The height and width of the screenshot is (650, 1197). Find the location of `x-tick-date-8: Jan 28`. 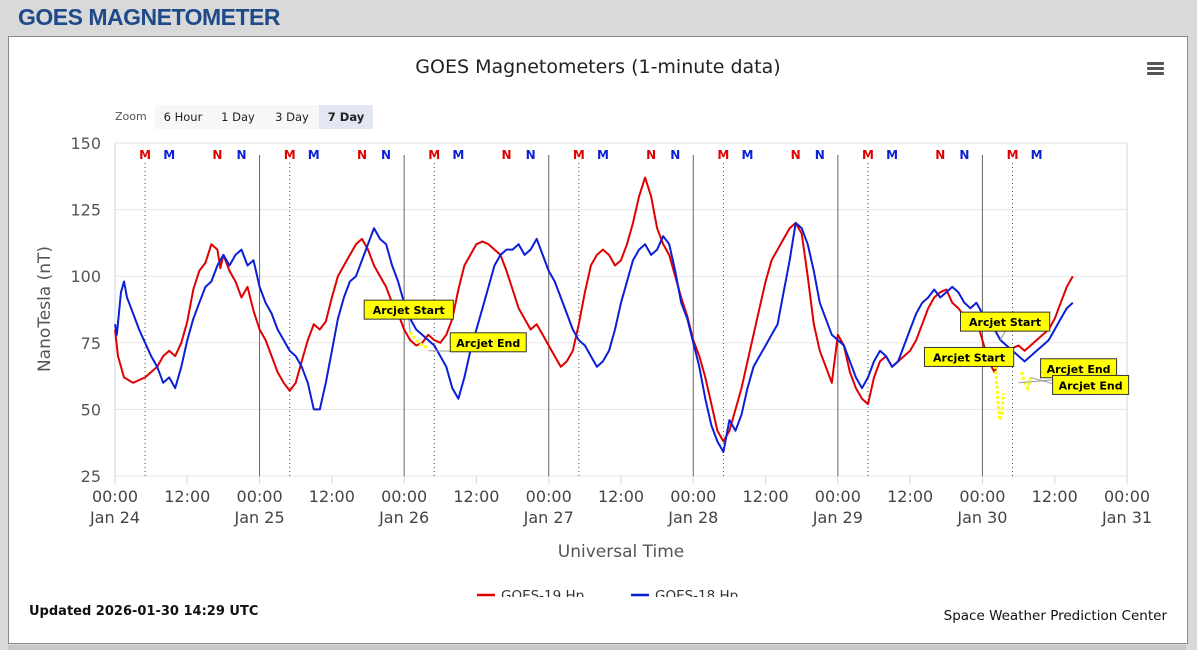

x-tick-date-8: Jan 28 is located at coordinates (692, 517).